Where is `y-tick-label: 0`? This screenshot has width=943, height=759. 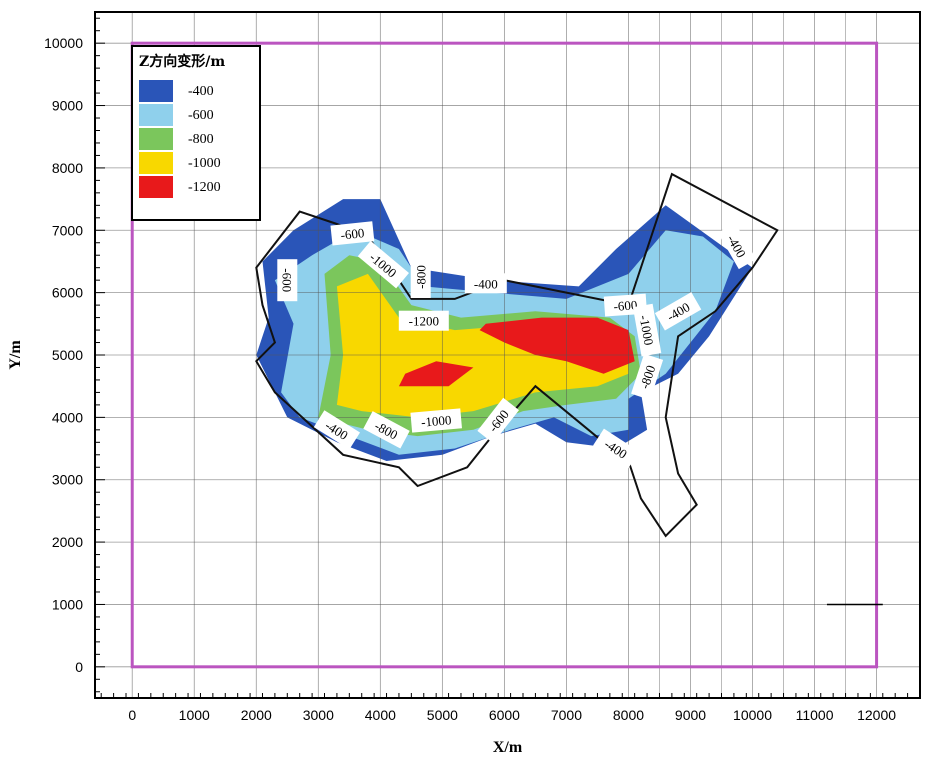
y-tick-label: 0 is located at coordinates (79, 667).